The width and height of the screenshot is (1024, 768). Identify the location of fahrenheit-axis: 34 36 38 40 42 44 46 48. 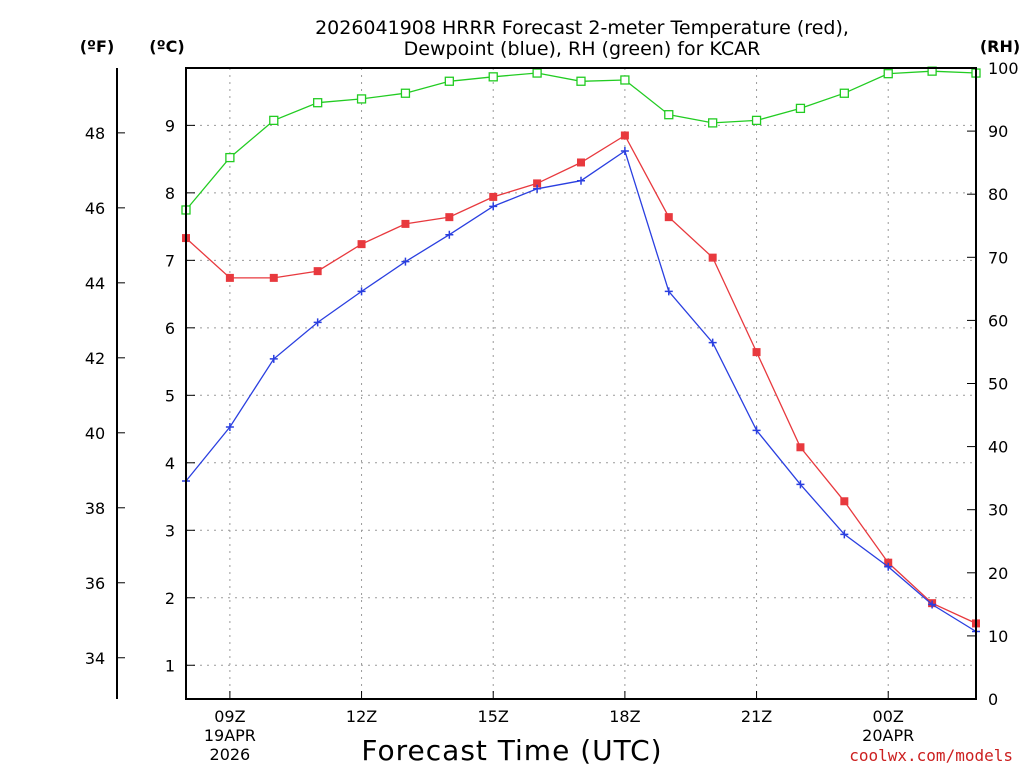
(105, 383).